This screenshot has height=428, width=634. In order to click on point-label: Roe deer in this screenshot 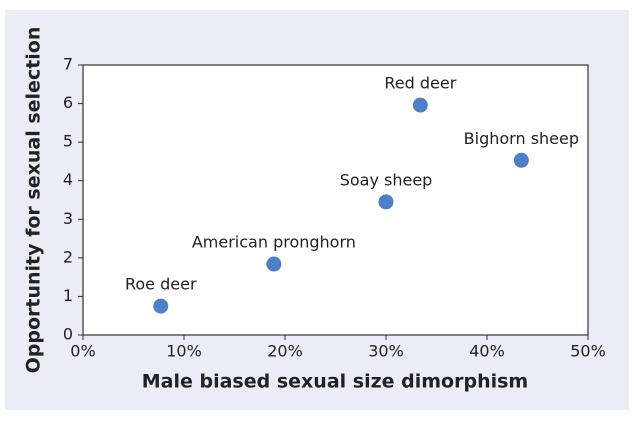, I will do `click(161, 284)`.